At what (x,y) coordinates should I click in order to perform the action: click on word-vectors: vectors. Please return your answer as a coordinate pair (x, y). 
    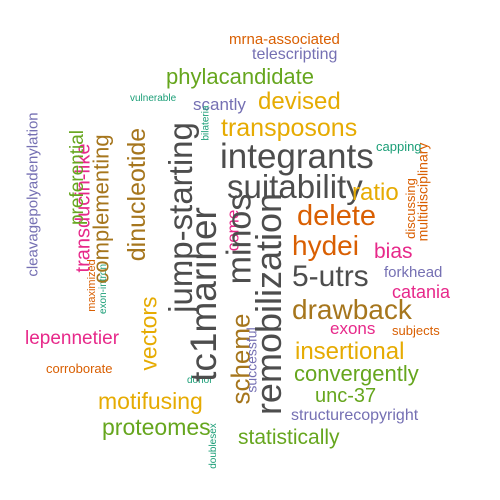
    Looking at the image, I should click on (148, 333).